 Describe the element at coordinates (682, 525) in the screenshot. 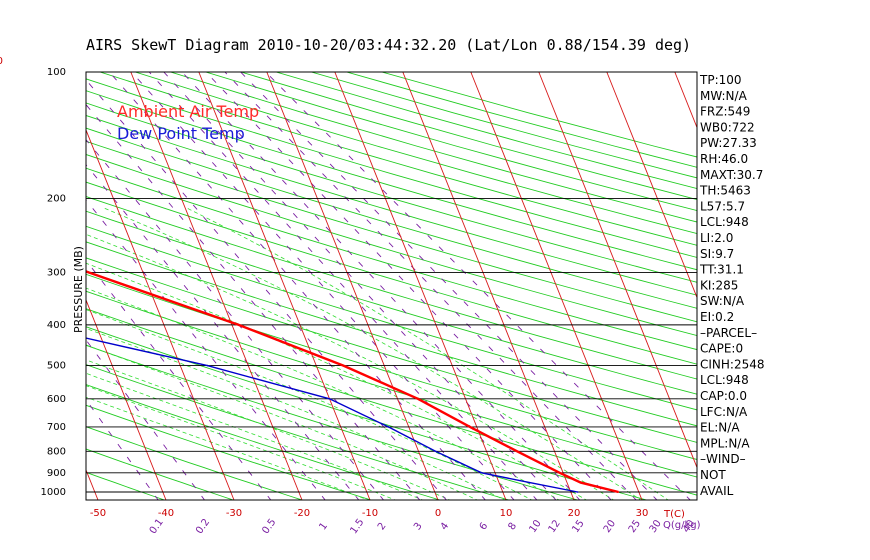

I see `mixing-ratio-unit-label: Q(g/kg)` at that location.